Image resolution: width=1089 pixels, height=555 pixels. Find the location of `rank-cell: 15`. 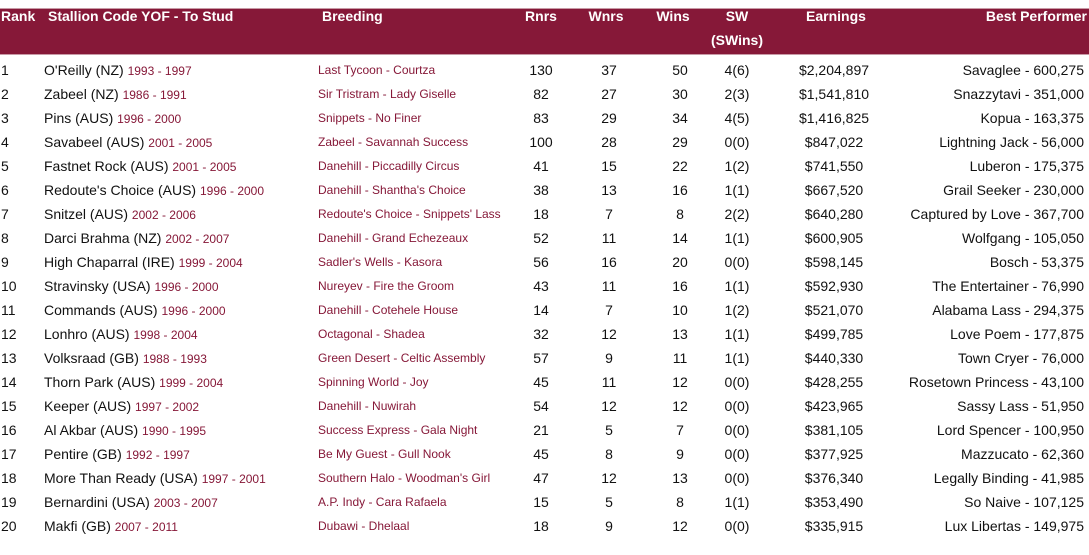

rank-cell: 15 is located at coordinates (9, 406).